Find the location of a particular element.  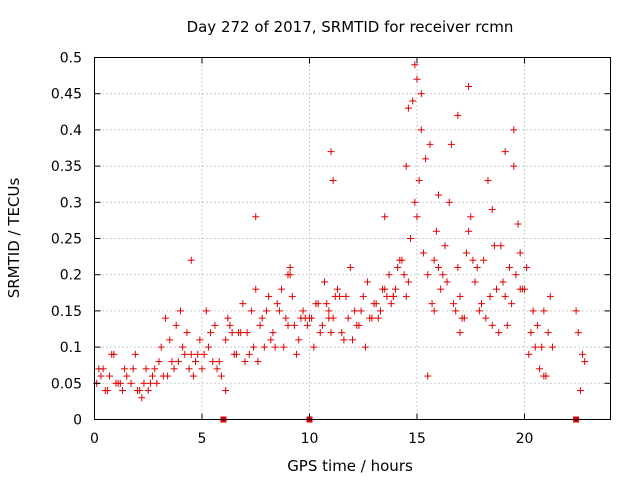

y-tick-label: 0.05 is located at coordinates (66, 384).